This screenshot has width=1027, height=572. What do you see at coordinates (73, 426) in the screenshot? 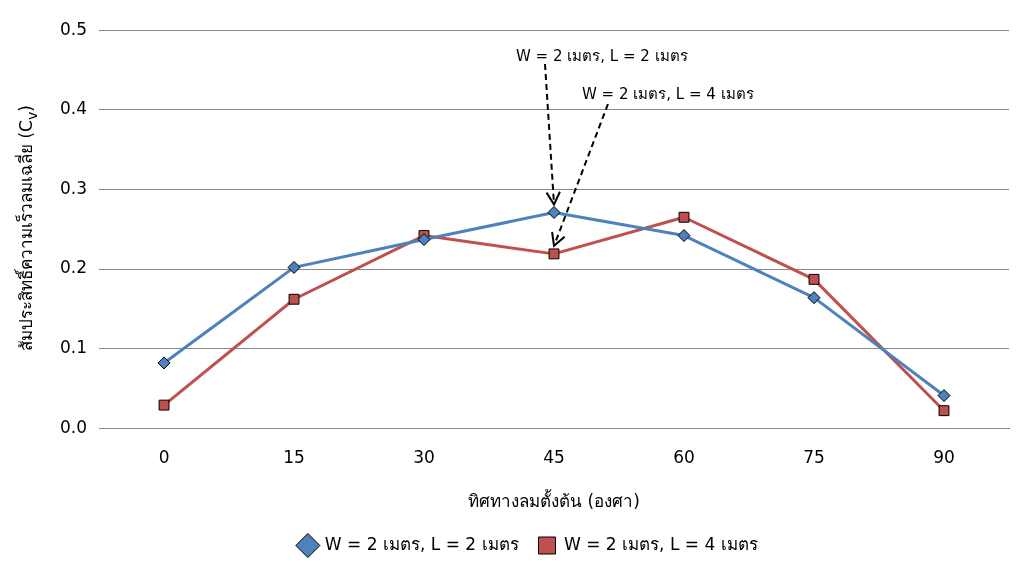
I see `y-tick-label: 0.0` at bounding box center [73, 426].